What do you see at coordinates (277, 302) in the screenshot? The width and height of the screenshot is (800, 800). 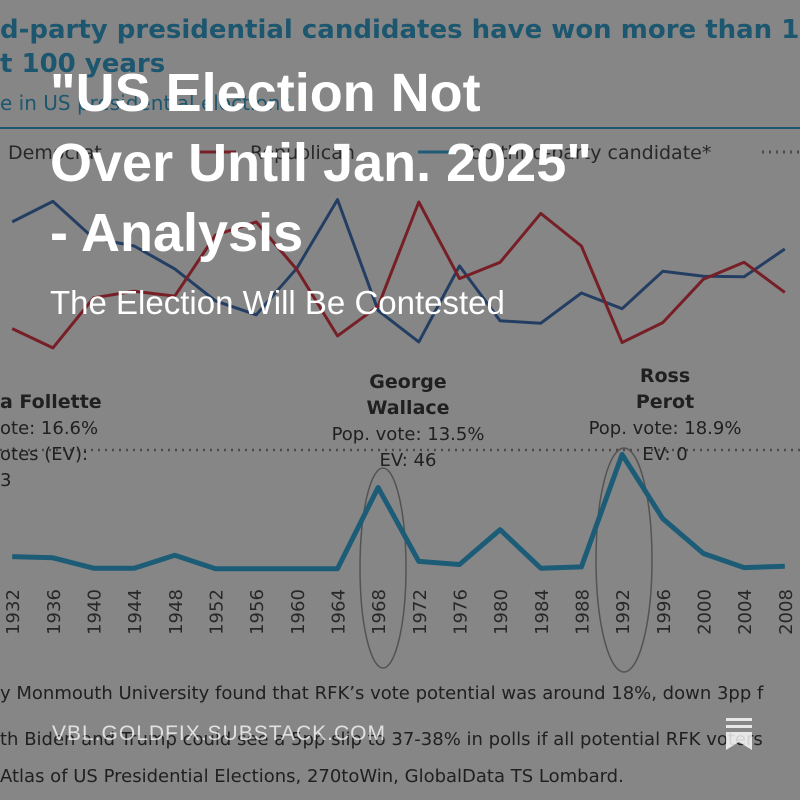 I see `card-subtitle: The Election Will Be Contested` at bounding box center [277, 302].